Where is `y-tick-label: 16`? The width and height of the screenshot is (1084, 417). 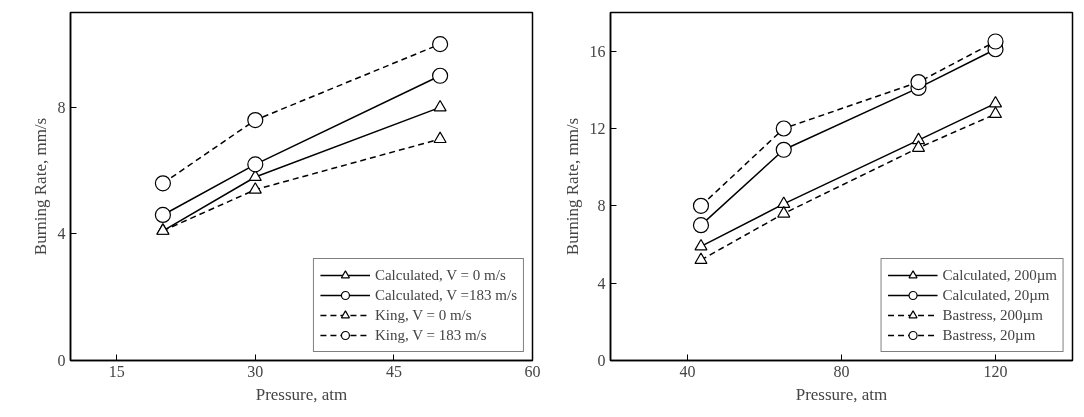
y-tick-label: 16 is located at coordinates (597, 51).